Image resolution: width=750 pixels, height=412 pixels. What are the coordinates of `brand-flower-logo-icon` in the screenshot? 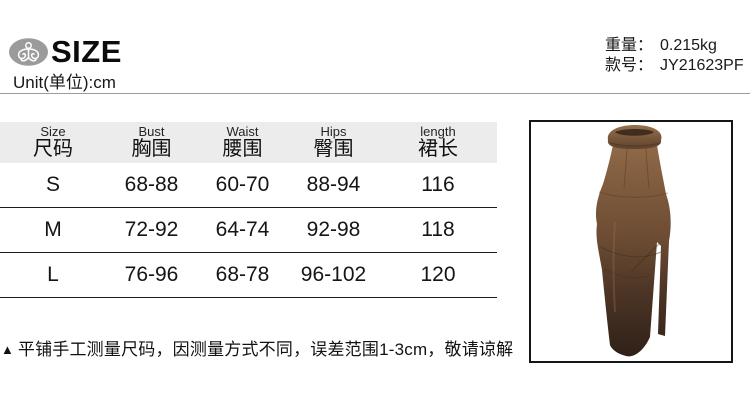 It's located at (28, 51).